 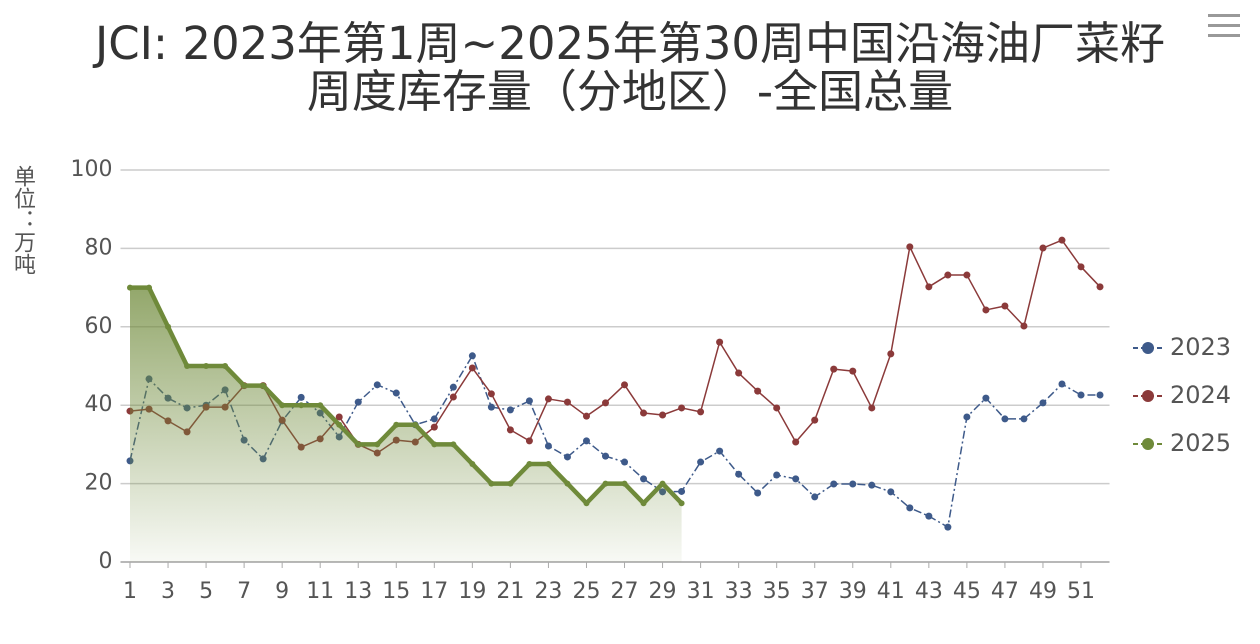 I want to click on x-tick-label: 31, so click(x=701, y=591).